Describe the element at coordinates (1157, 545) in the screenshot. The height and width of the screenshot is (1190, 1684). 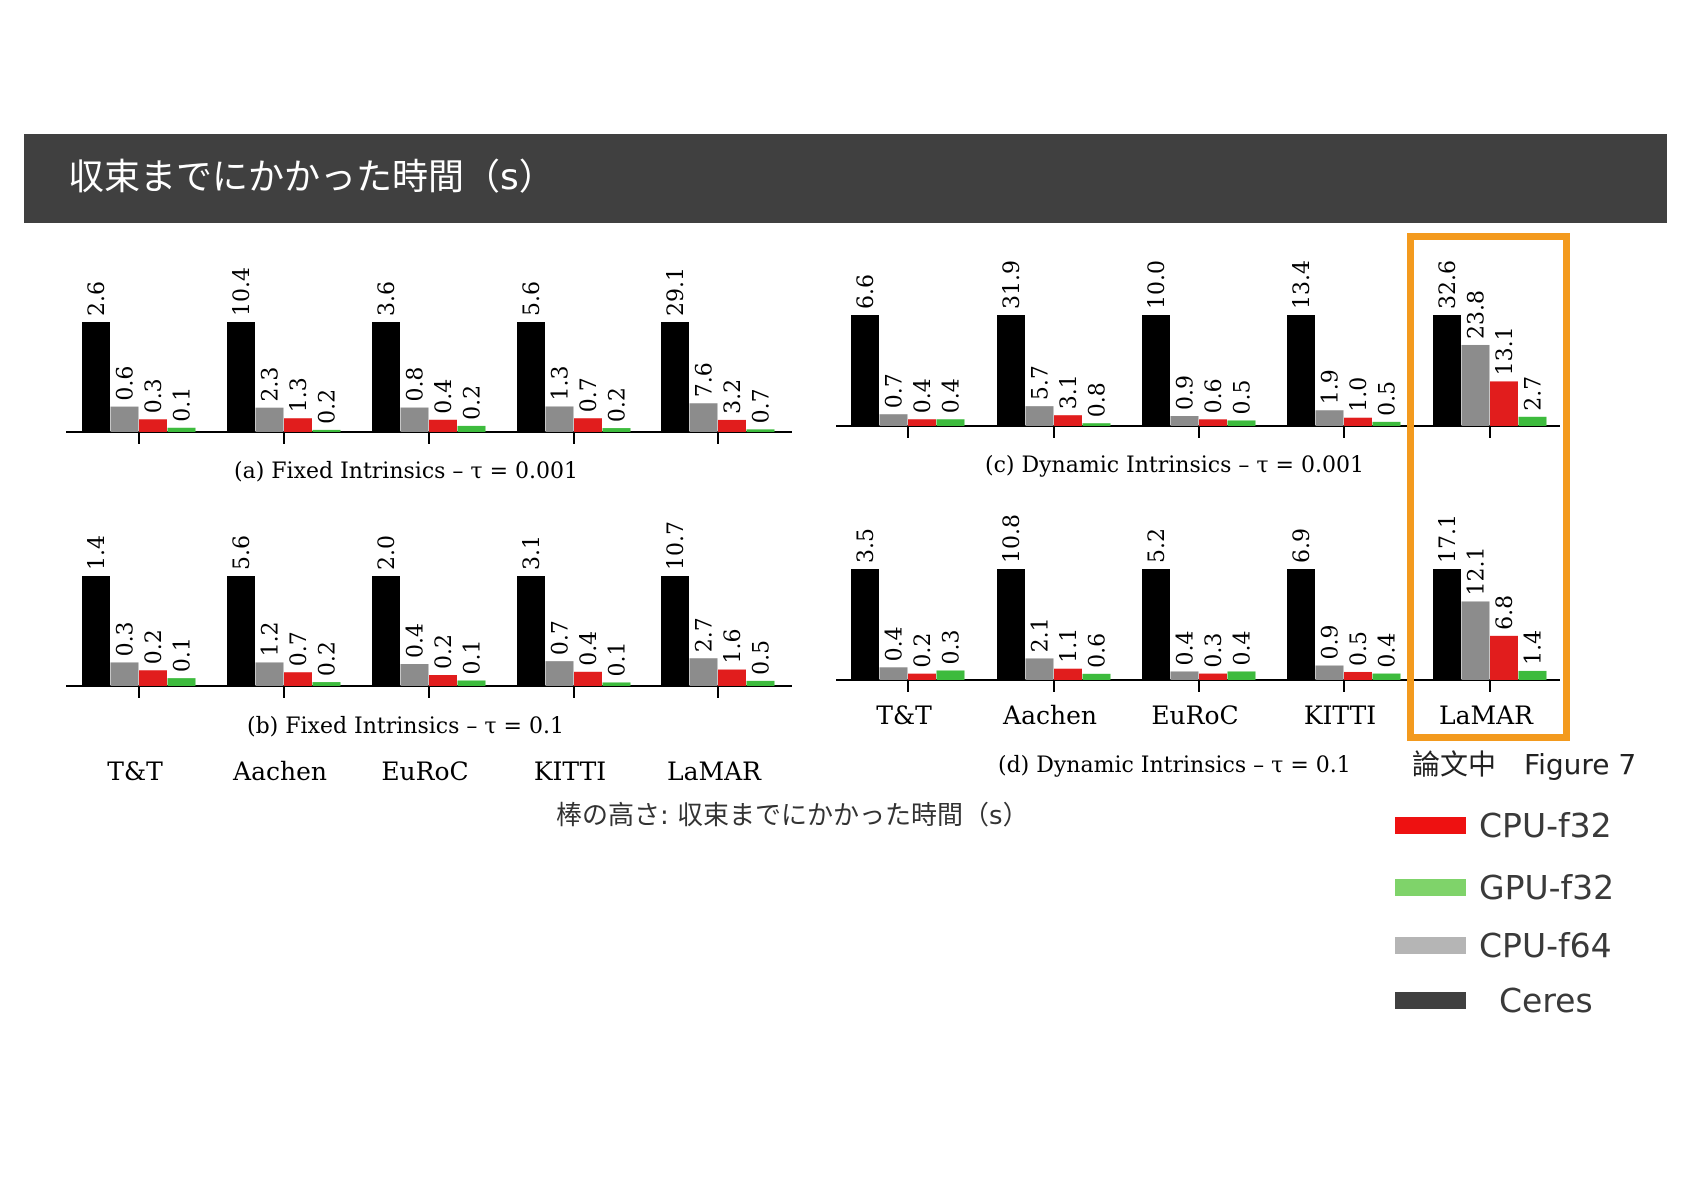
I see `data-label: 5.2` at that location.